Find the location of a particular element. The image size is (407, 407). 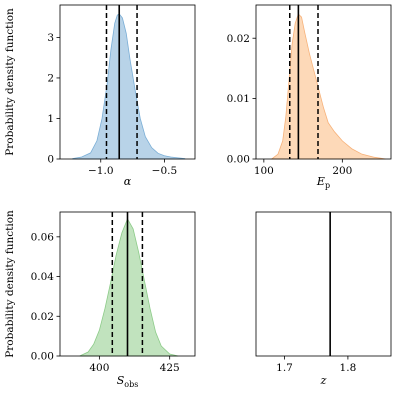

x-tick-label: −0.5 is located at coordinates (165, 171).